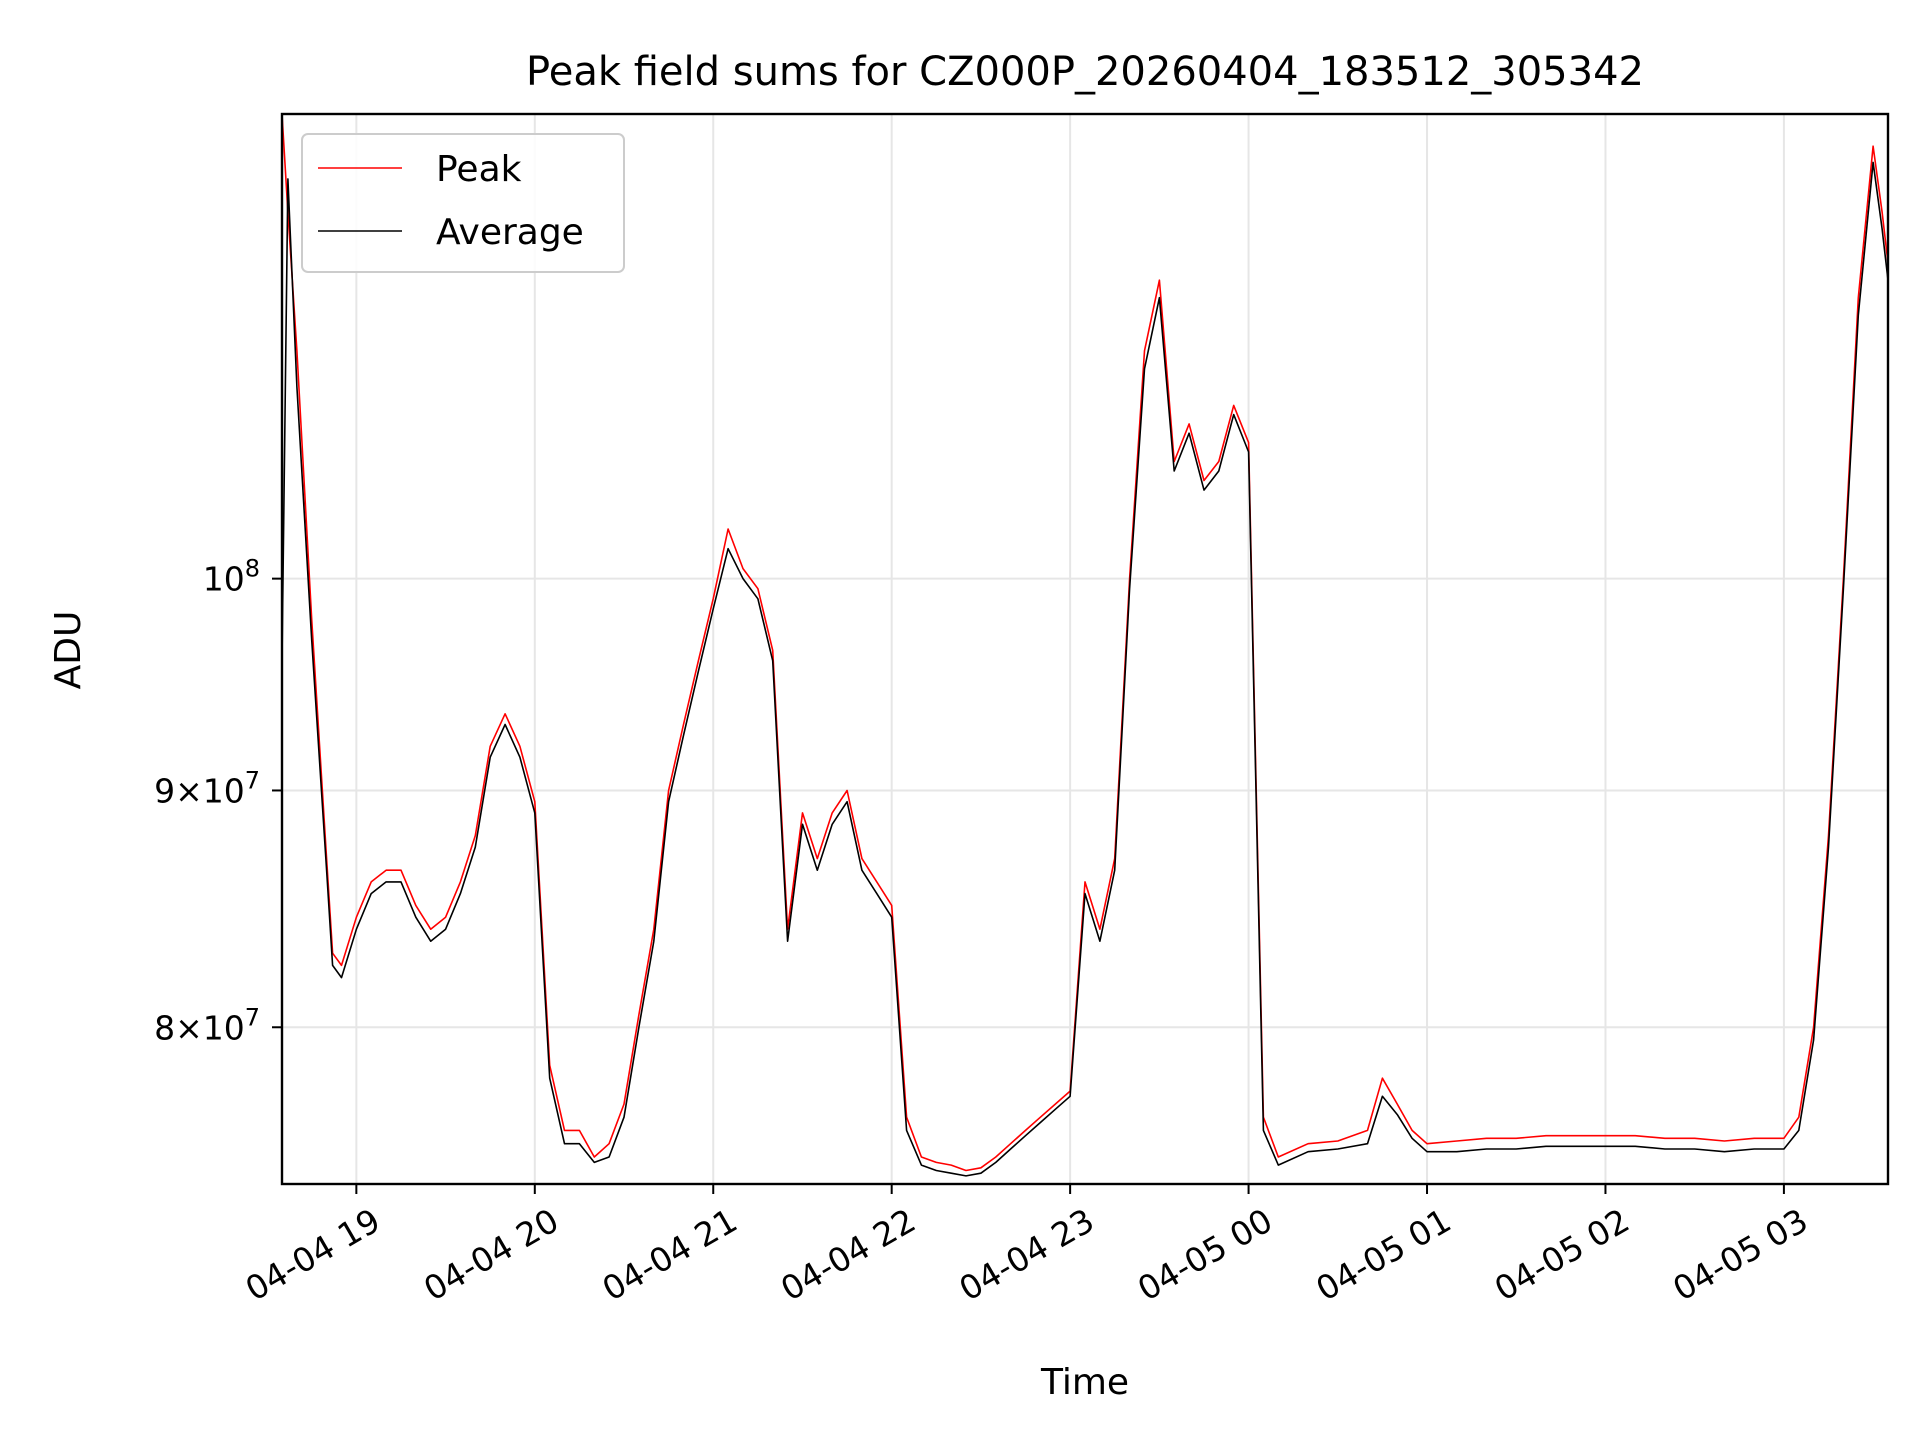 Image resolution: width=1920 pixels, height=1440 pixels. I want to click on legend: Peak Average, so click(463, 203).